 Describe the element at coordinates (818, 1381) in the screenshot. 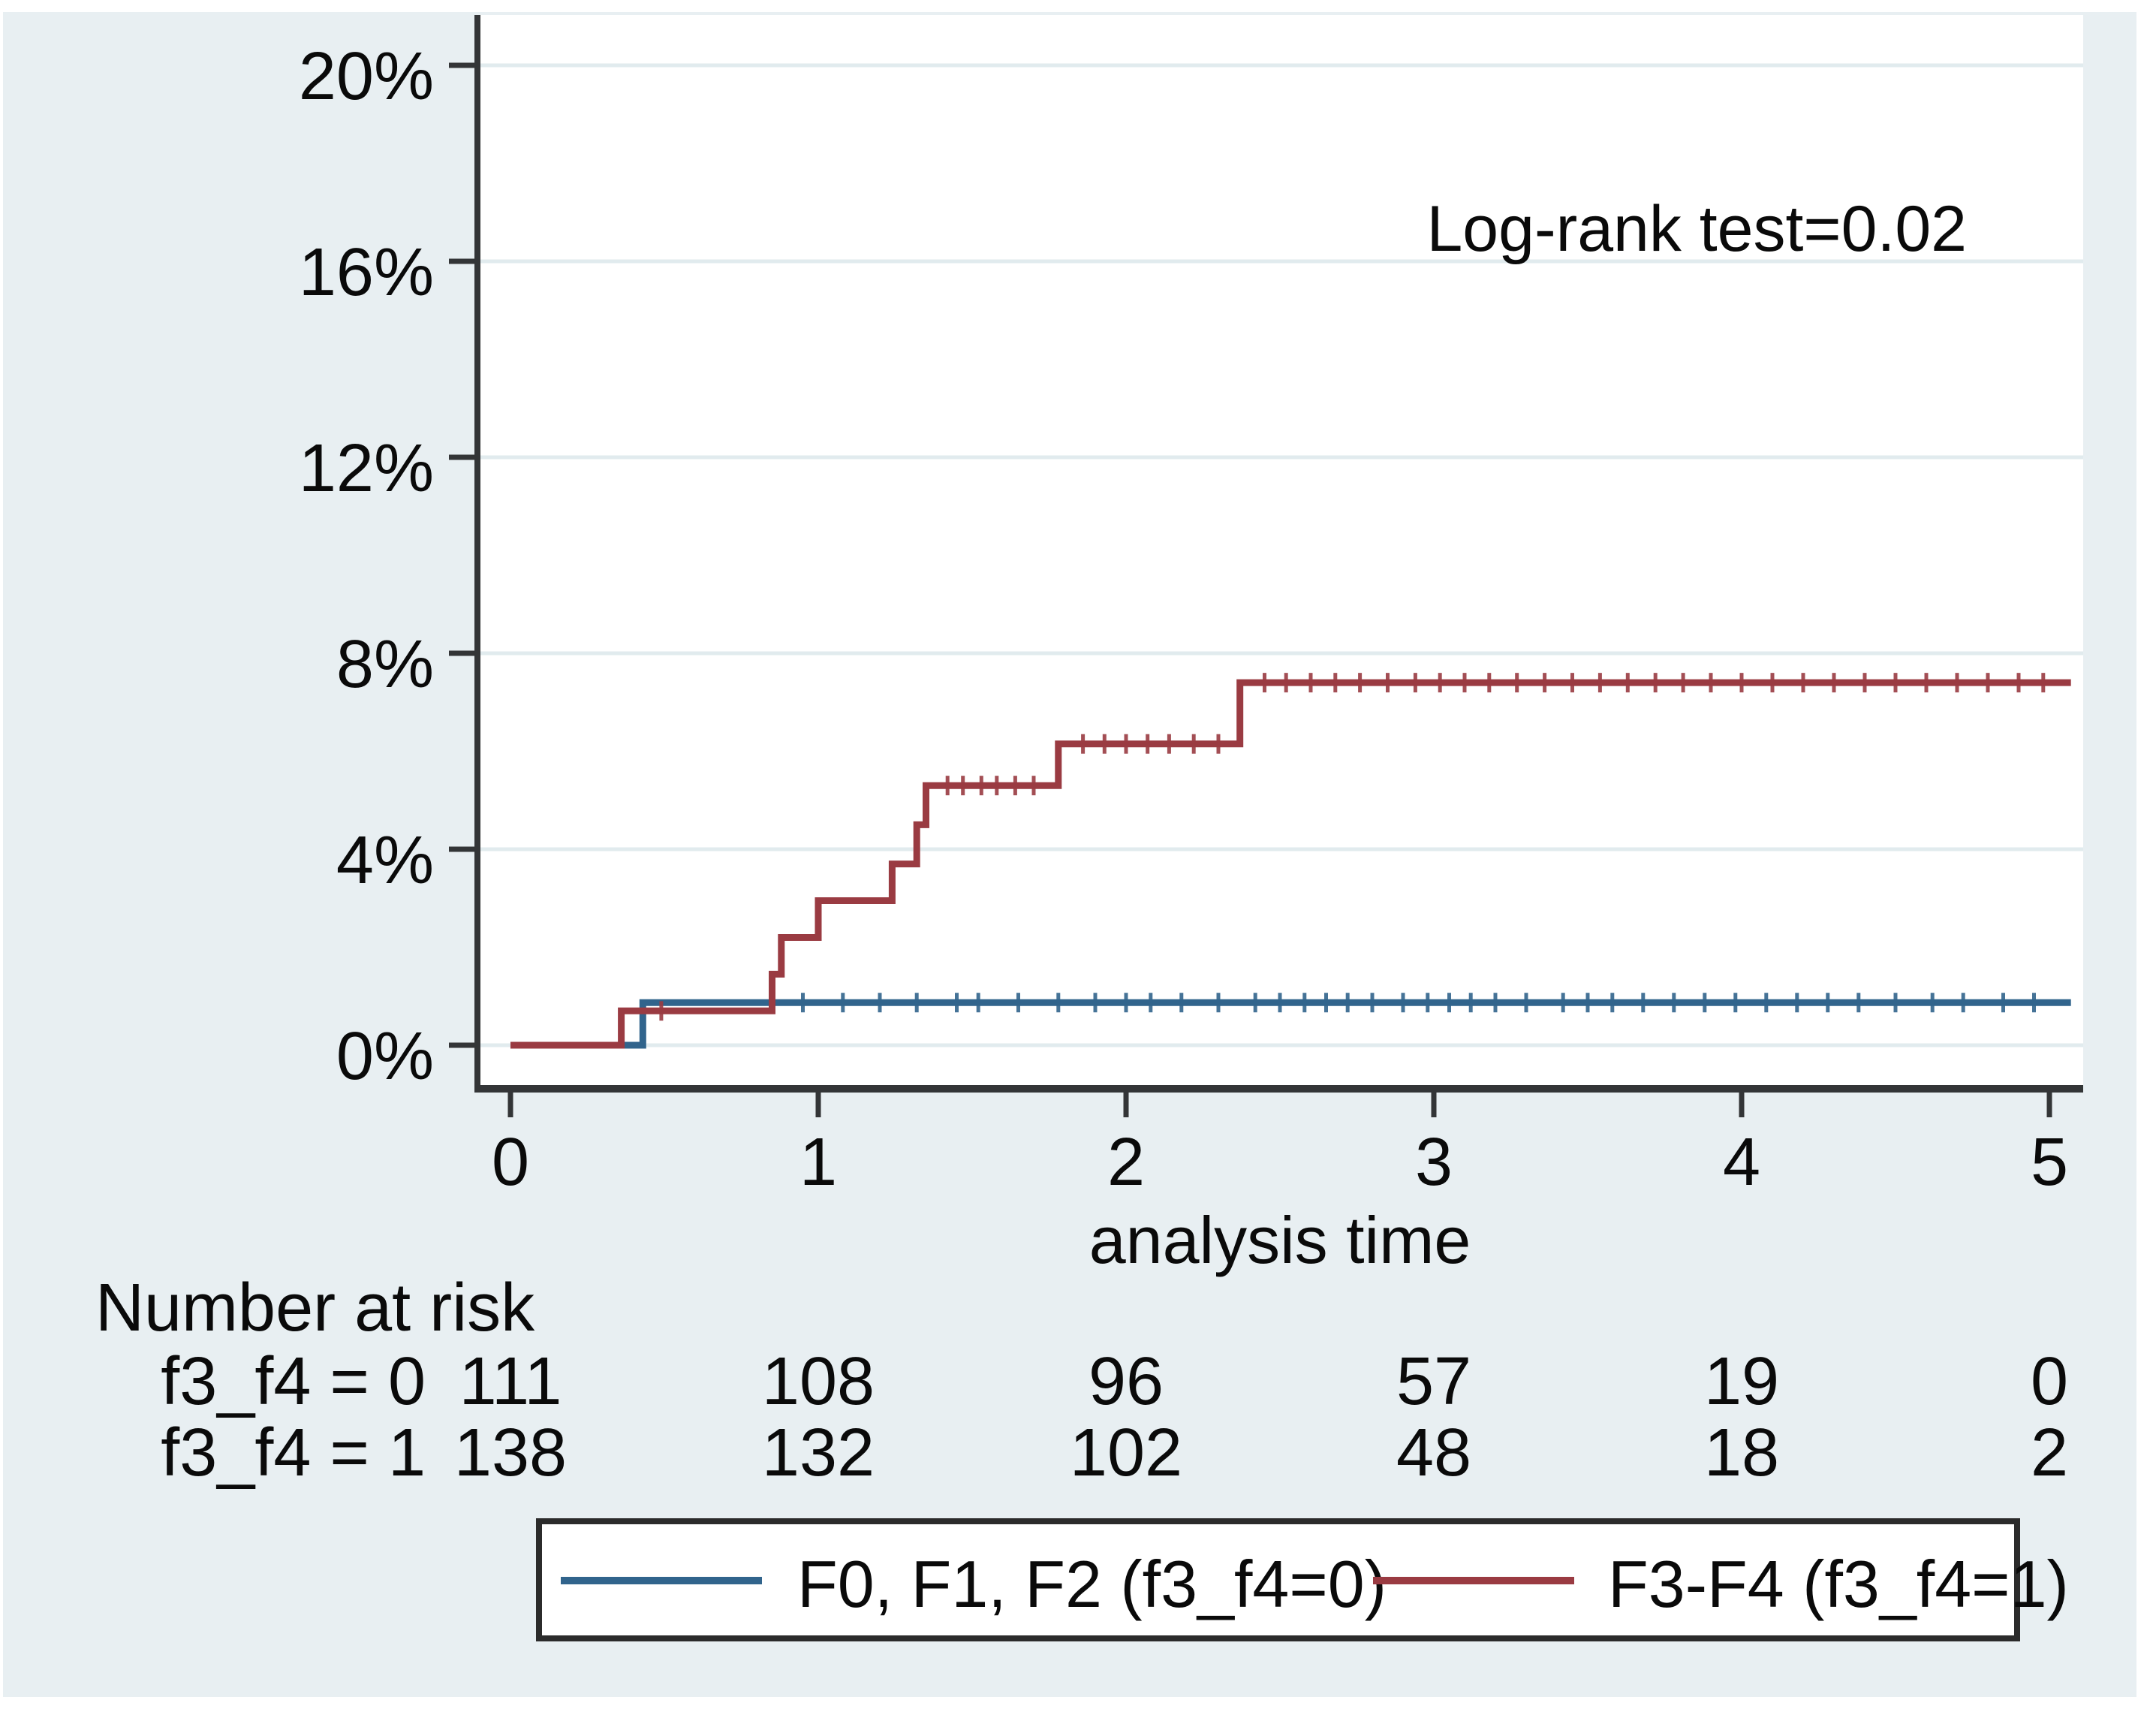

I see `risk-count: 108` at that location.